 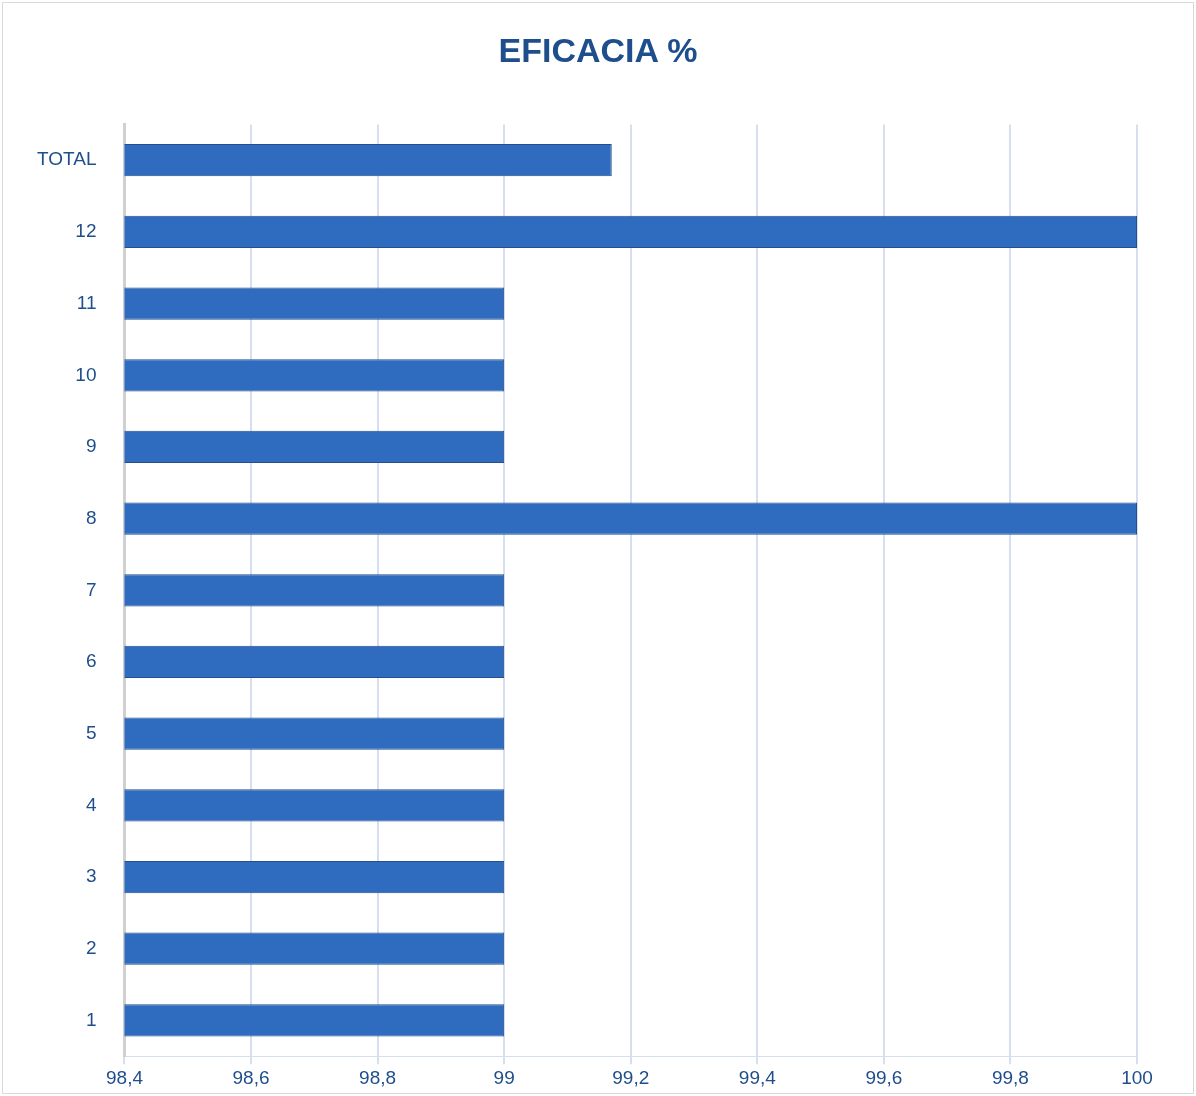 I want to click on x-tick-label: 99,2, so click(x=631, y=1077).